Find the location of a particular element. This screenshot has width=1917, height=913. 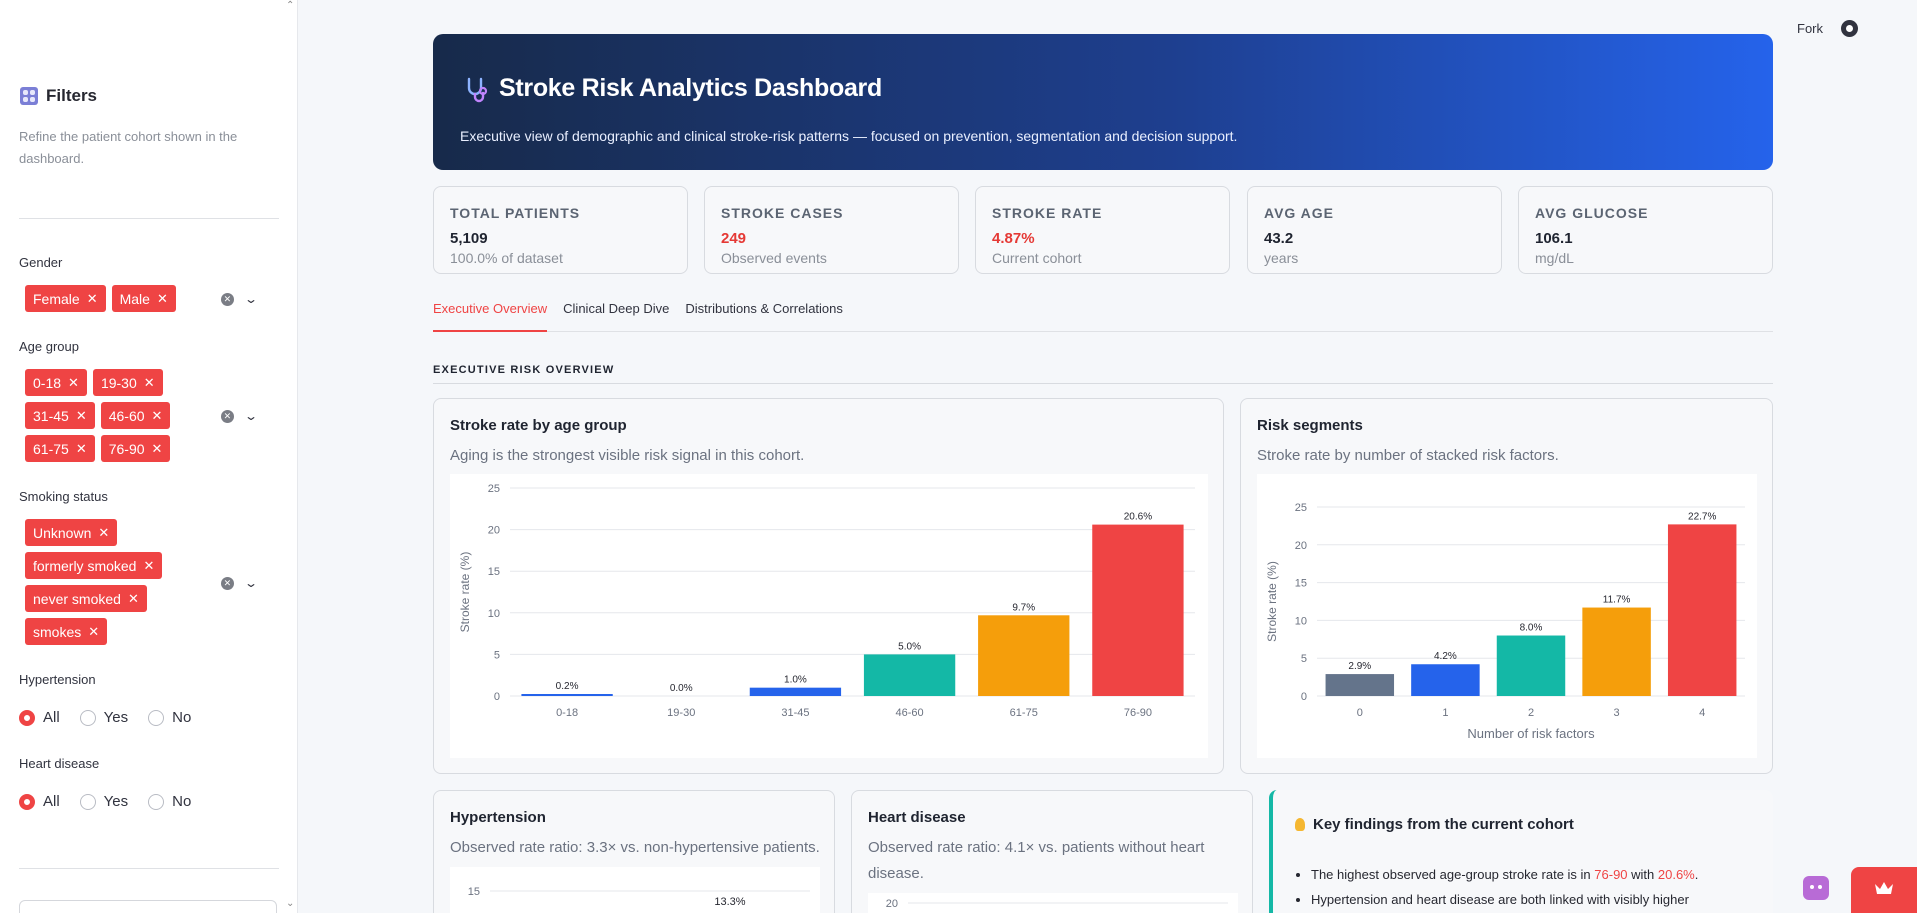

crown-button is located at coordinates (1884, 890).